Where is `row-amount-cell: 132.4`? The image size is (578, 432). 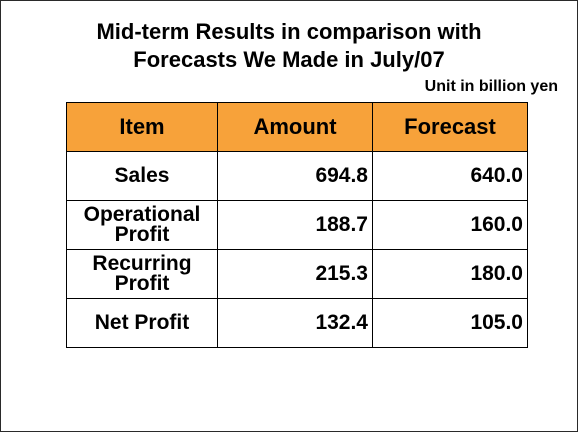 row-amount-cell: 132.4 is located at coordinates (295, 323).